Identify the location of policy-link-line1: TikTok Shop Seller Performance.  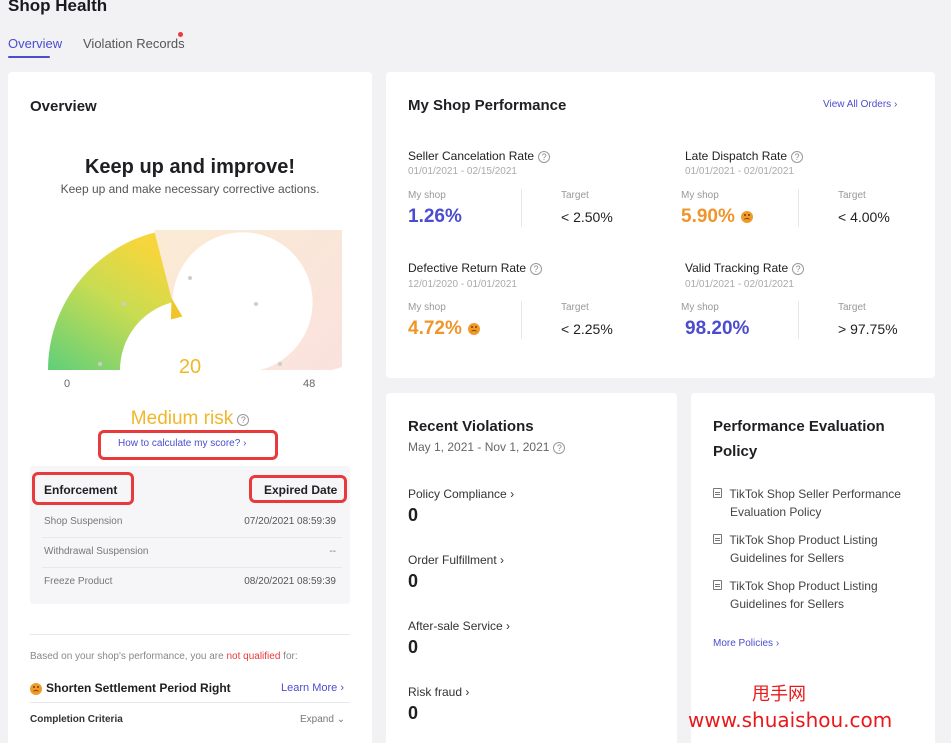
(815, 494).